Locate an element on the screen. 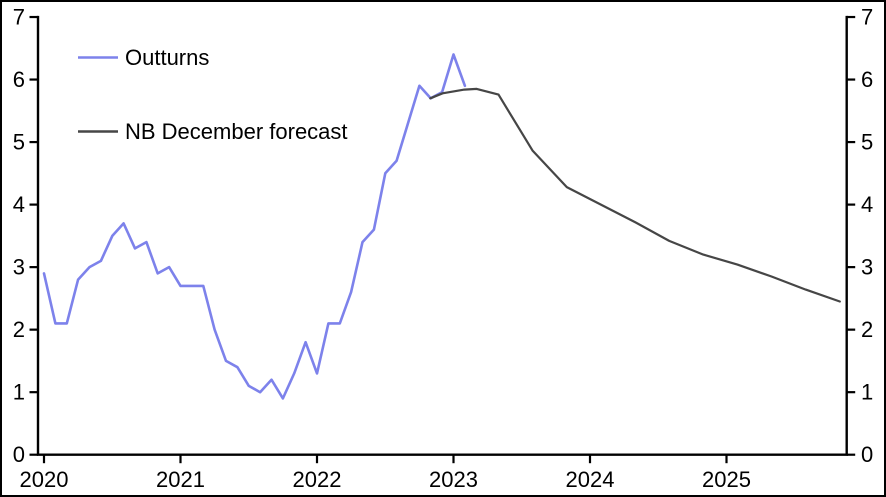 This screenshot has height=497, width=886. x-axis-label-2020: 2020 is located at coordinates (44, 479).